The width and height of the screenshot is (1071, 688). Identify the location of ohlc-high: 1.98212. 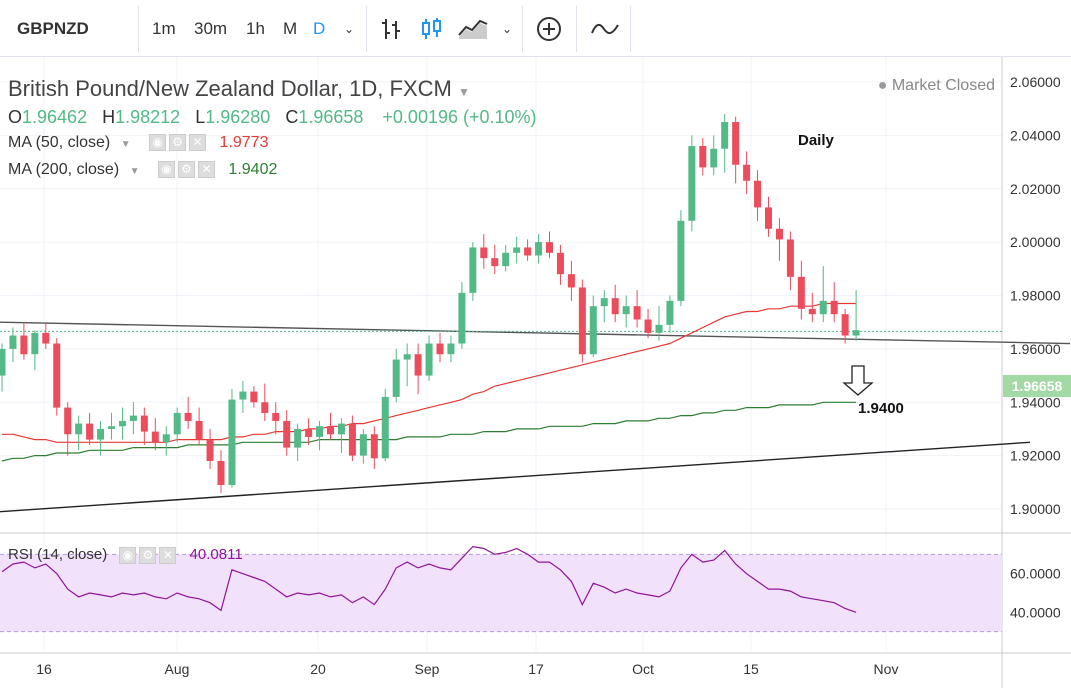
(148, 117).